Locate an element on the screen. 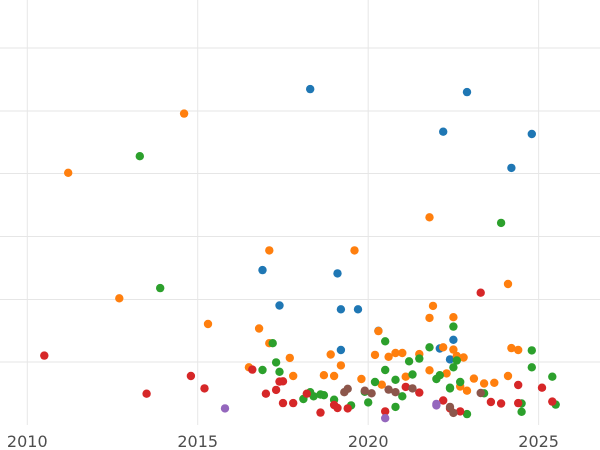  x-axis-ticks: 2010 2015 2020 2025 is located at coordinates (283, 441).